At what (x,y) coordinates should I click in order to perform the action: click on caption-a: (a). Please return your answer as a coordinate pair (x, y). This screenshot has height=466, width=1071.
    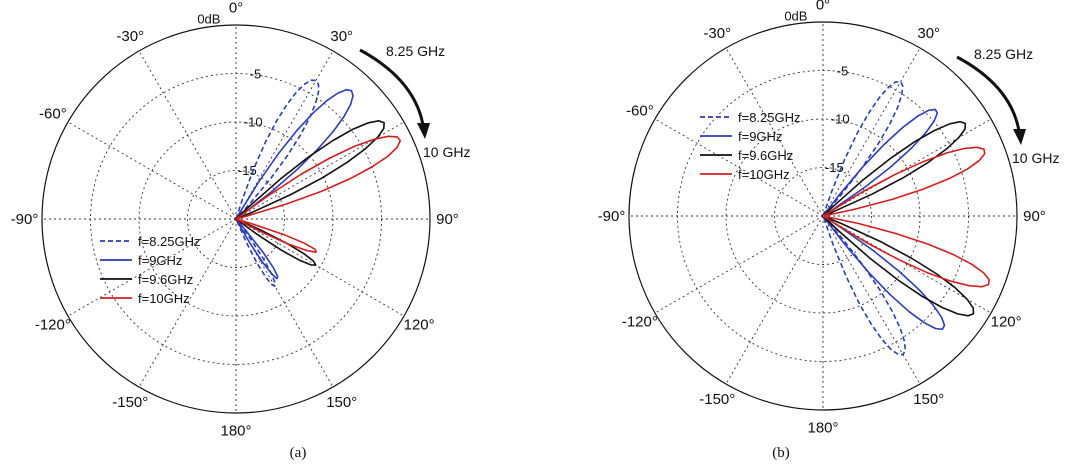
    Looking at the image, I should click on (298, 453).